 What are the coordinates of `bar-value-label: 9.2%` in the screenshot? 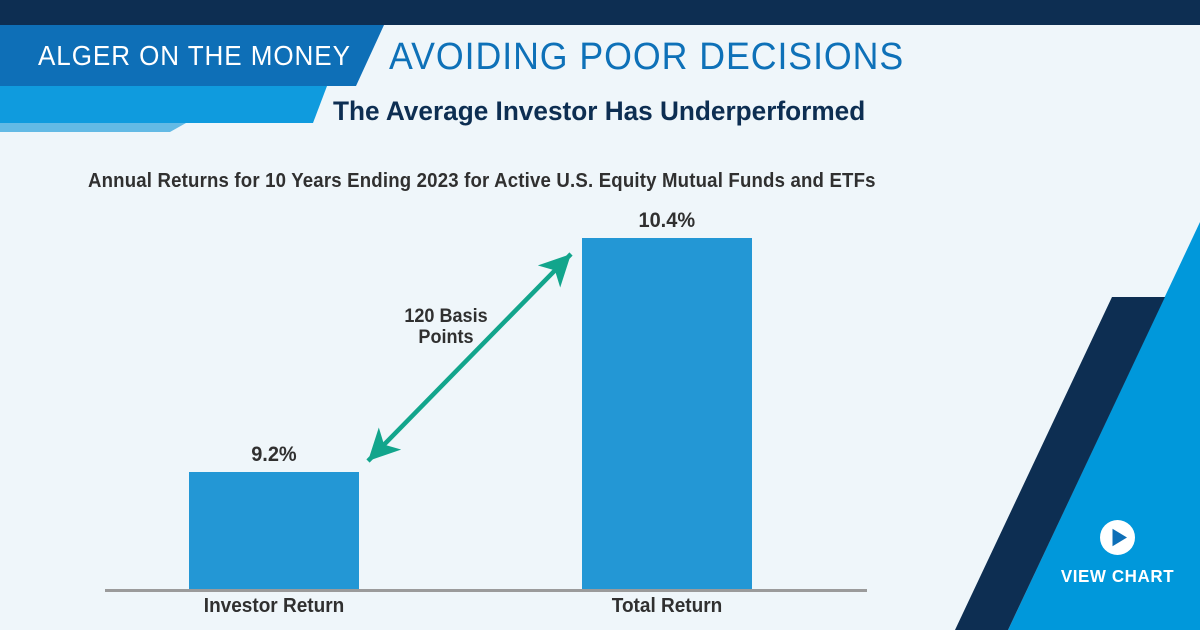 It's located at (274, 454).